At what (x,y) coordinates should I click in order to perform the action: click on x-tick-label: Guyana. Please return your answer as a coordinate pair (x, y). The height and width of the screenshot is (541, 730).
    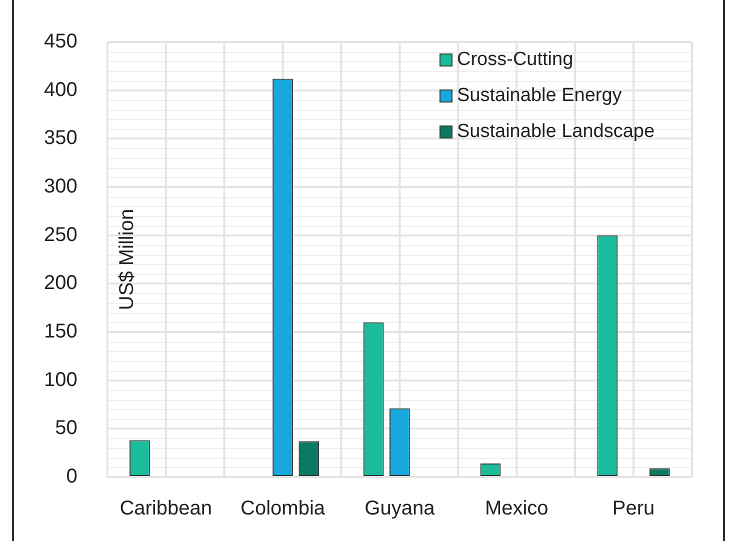
    Looking at the image, I should click on (400, 509).